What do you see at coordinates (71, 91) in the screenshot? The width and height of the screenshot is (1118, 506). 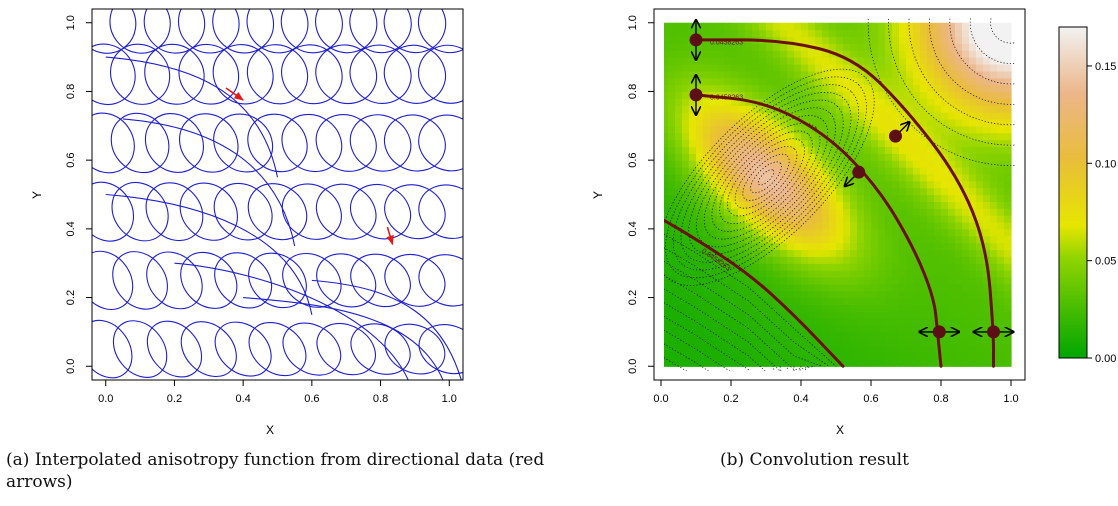 I see `y-a-tick-label: 0.8` at bounding box center [71, 91].